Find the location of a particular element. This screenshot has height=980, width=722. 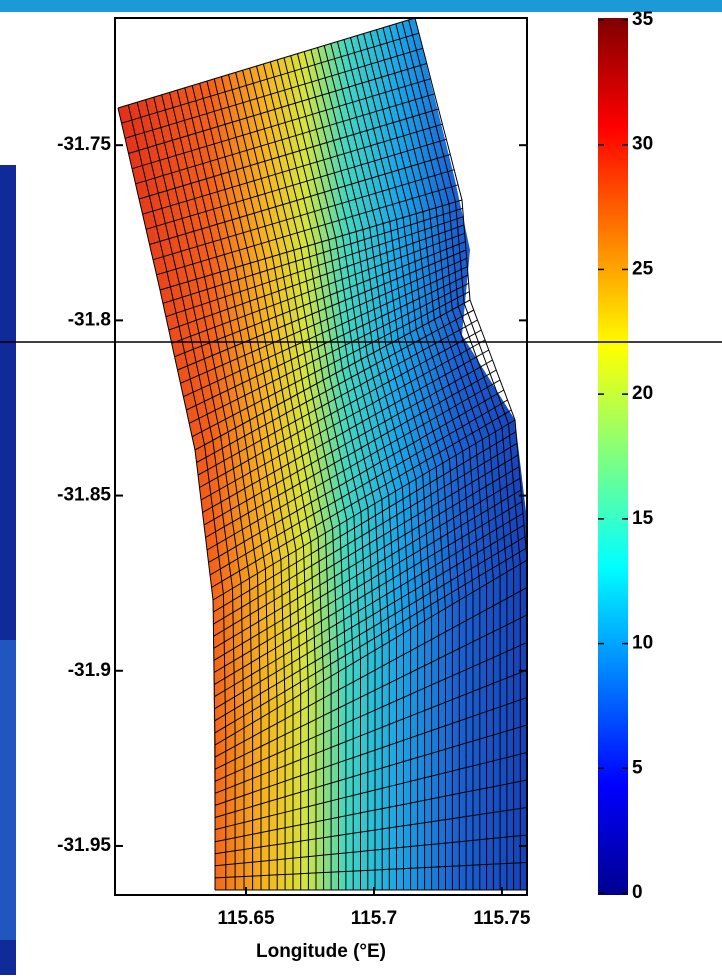

y-tick-label: -31.75 is located at coordinates (84, 144).